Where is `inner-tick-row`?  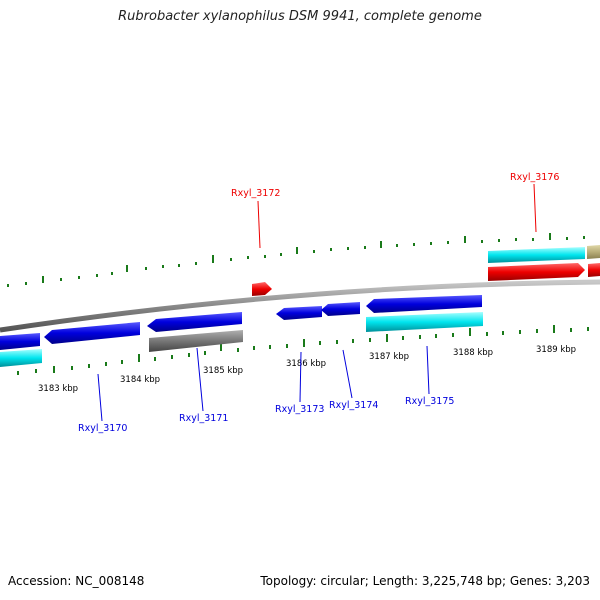 inner-tick-row is located at coordinates (303, 350).